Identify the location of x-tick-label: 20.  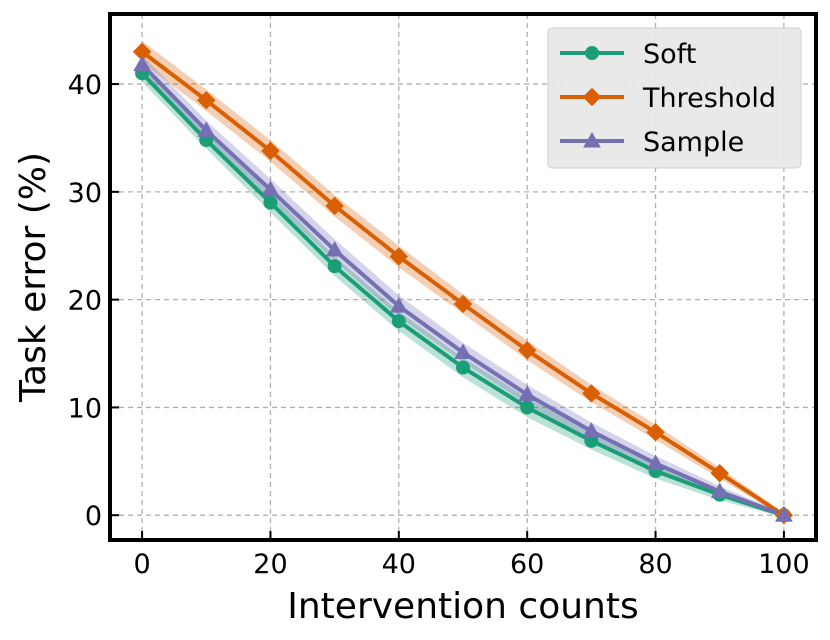
(270, 564).